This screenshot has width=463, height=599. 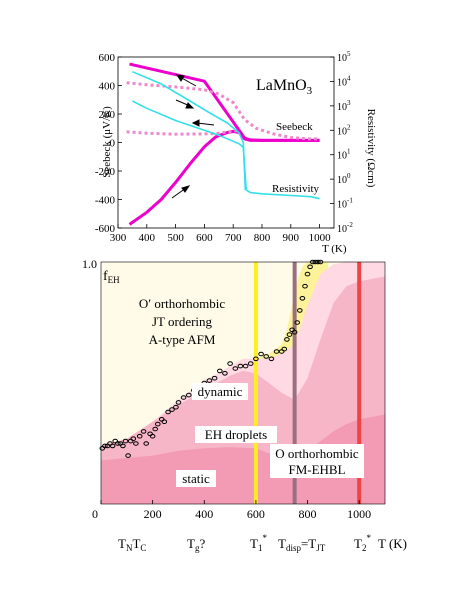 What do you see at coordinates (186, 189) in the screenshot?
I see `arrow-heating-low-head` at bounding box center [186, 189].